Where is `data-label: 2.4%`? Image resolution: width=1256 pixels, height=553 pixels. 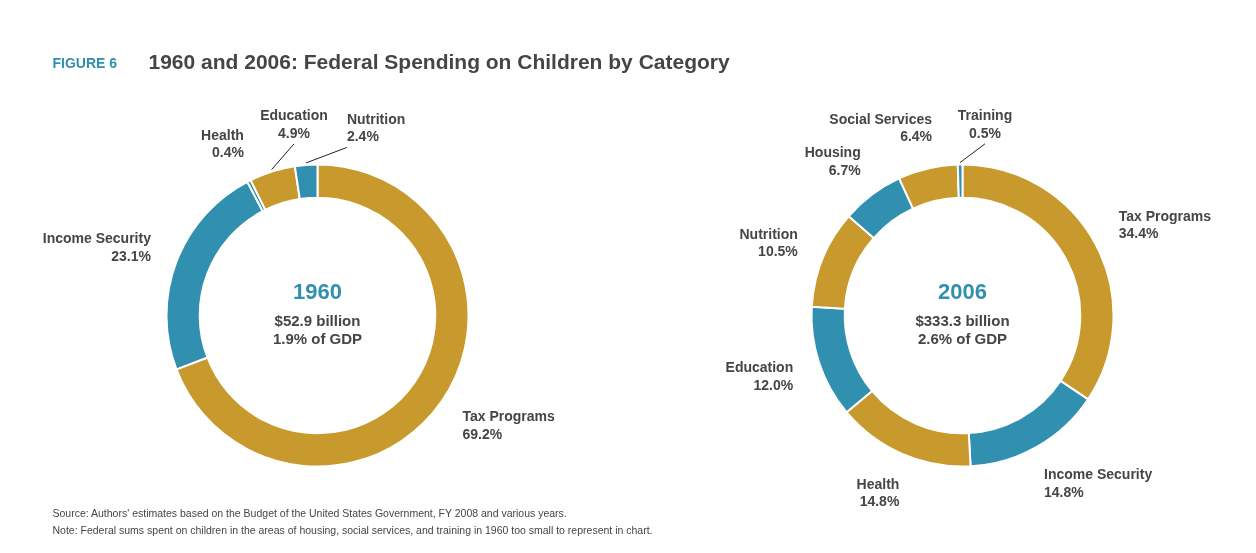
data-label: 2.4% is located at coordinates (363, 136).